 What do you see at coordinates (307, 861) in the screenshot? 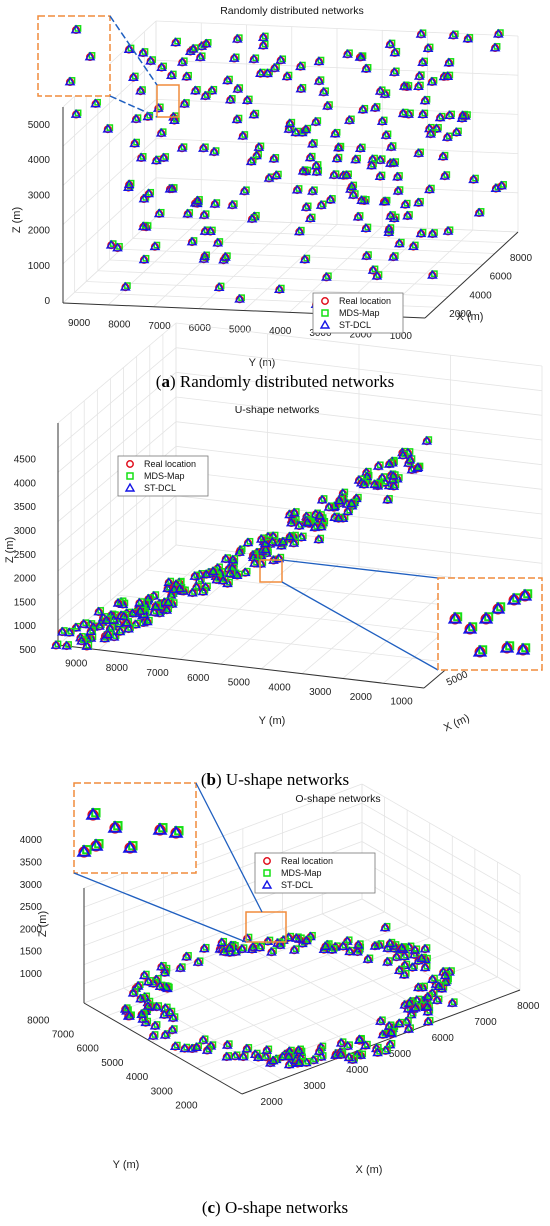
I see `legend-label-real-location: Real location` at bounding box center [307, 861].